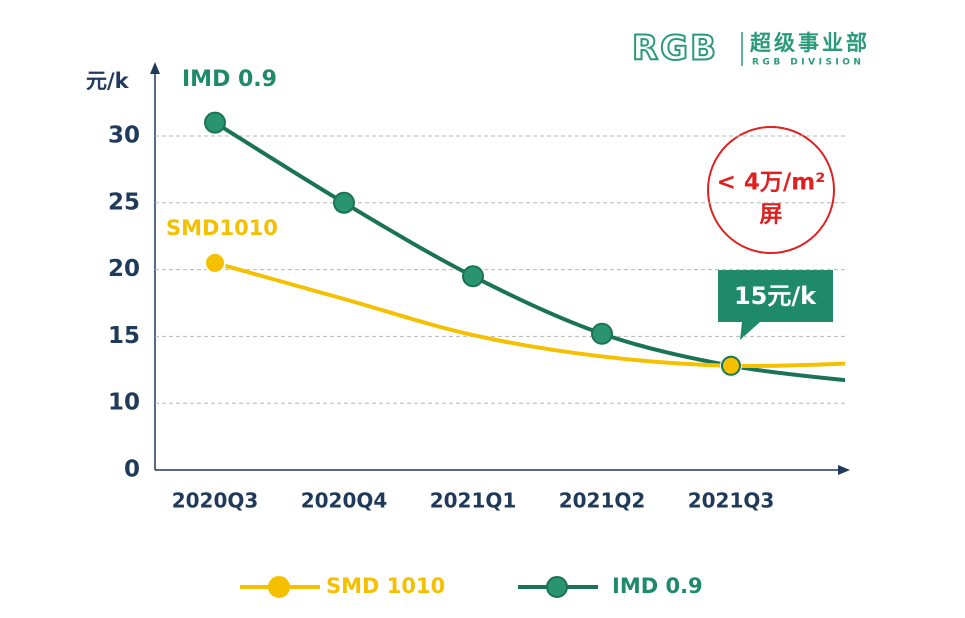 The height and width of the screenshot is (618, 965). Describe the element at coordinates (155, 68) in the screenshot. I see `y-axis-arrow` at that location.